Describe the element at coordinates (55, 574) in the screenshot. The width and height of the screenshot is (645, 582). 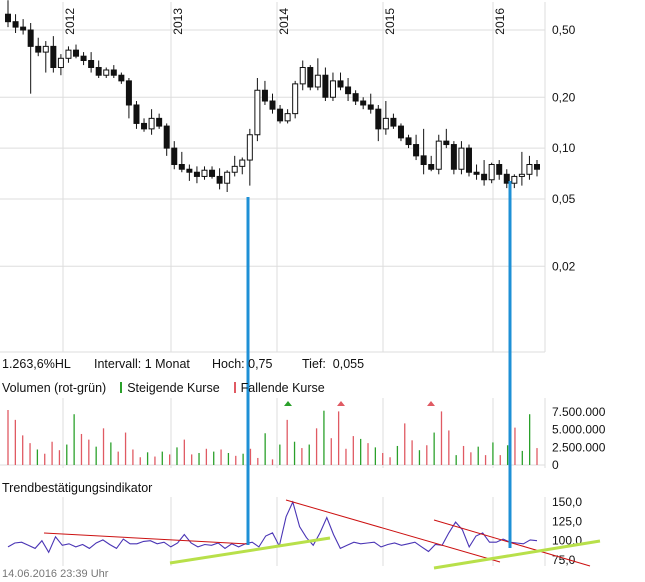
I see `timestamp: 14.06.2016 23:39 Uhr` at that location.